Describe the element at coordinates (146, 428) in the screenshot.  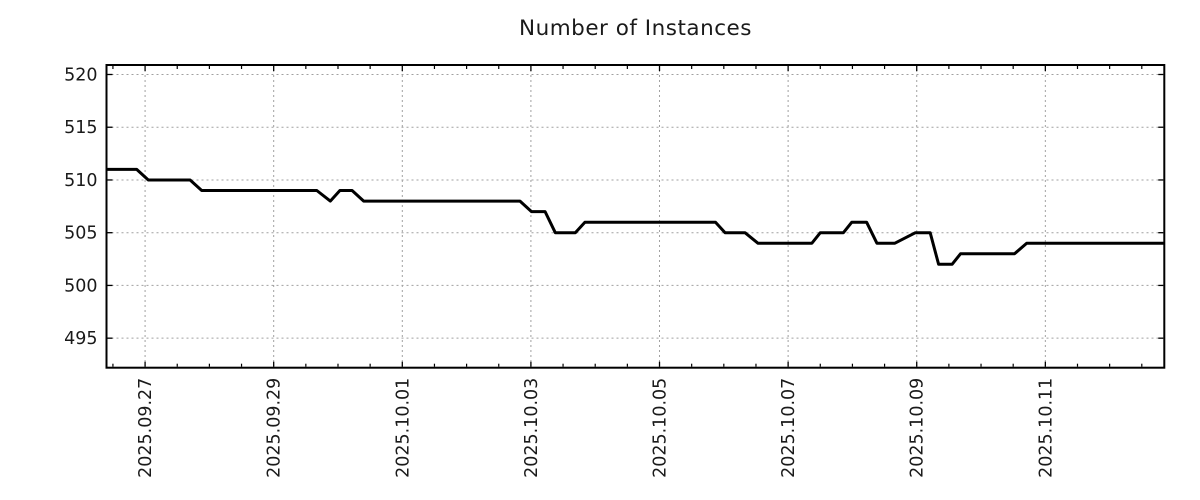
I see `x-tick-label: 2025.09.27` at that location.